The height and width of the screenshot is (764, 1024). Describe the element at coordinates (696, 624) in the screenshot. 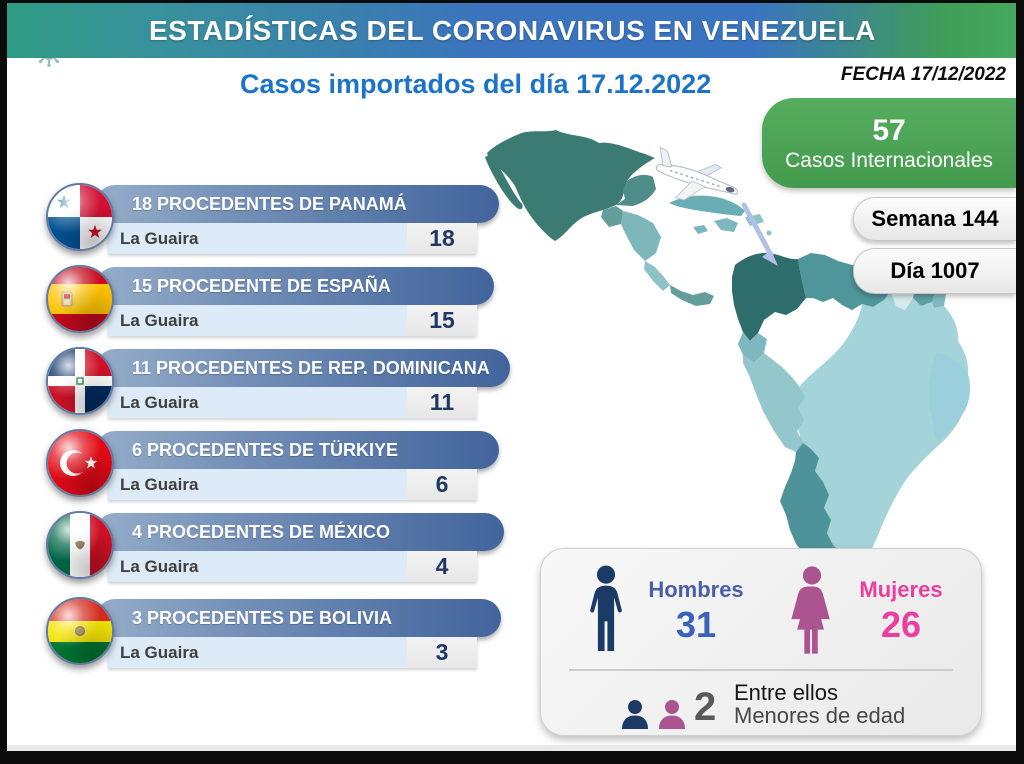

I see `men-value: 31` at that location.